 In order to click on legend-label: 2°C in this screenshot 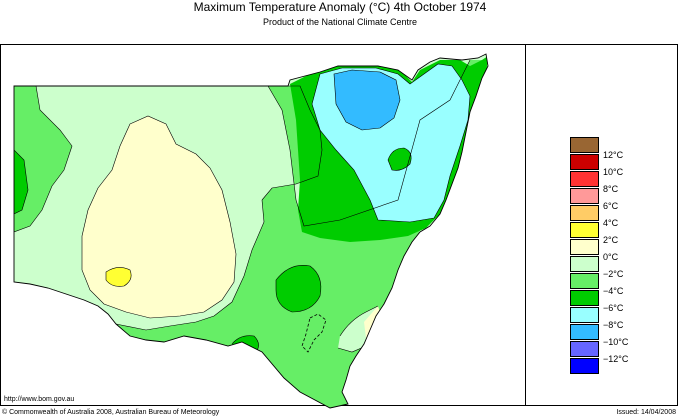, I will do `click(611, 240)`.